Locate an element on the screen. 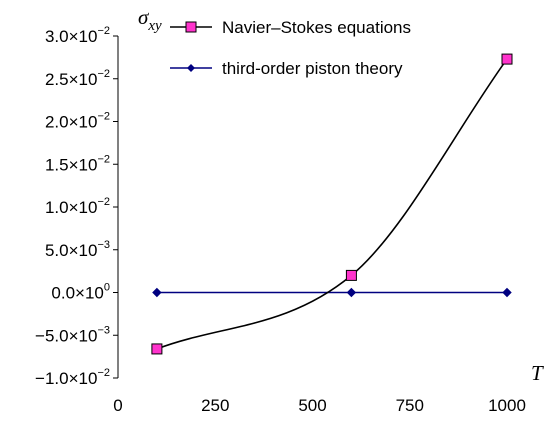  y-tick-label: −1.0×10⁻² is located at coordinates (72, 377).